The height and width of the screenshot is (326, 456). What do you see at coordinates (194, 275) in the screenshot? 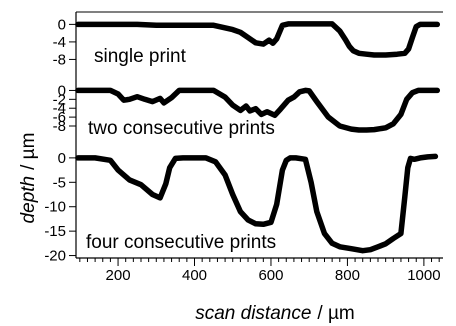
I see `x-tick-label: 400` at bounding box center [194, 275].